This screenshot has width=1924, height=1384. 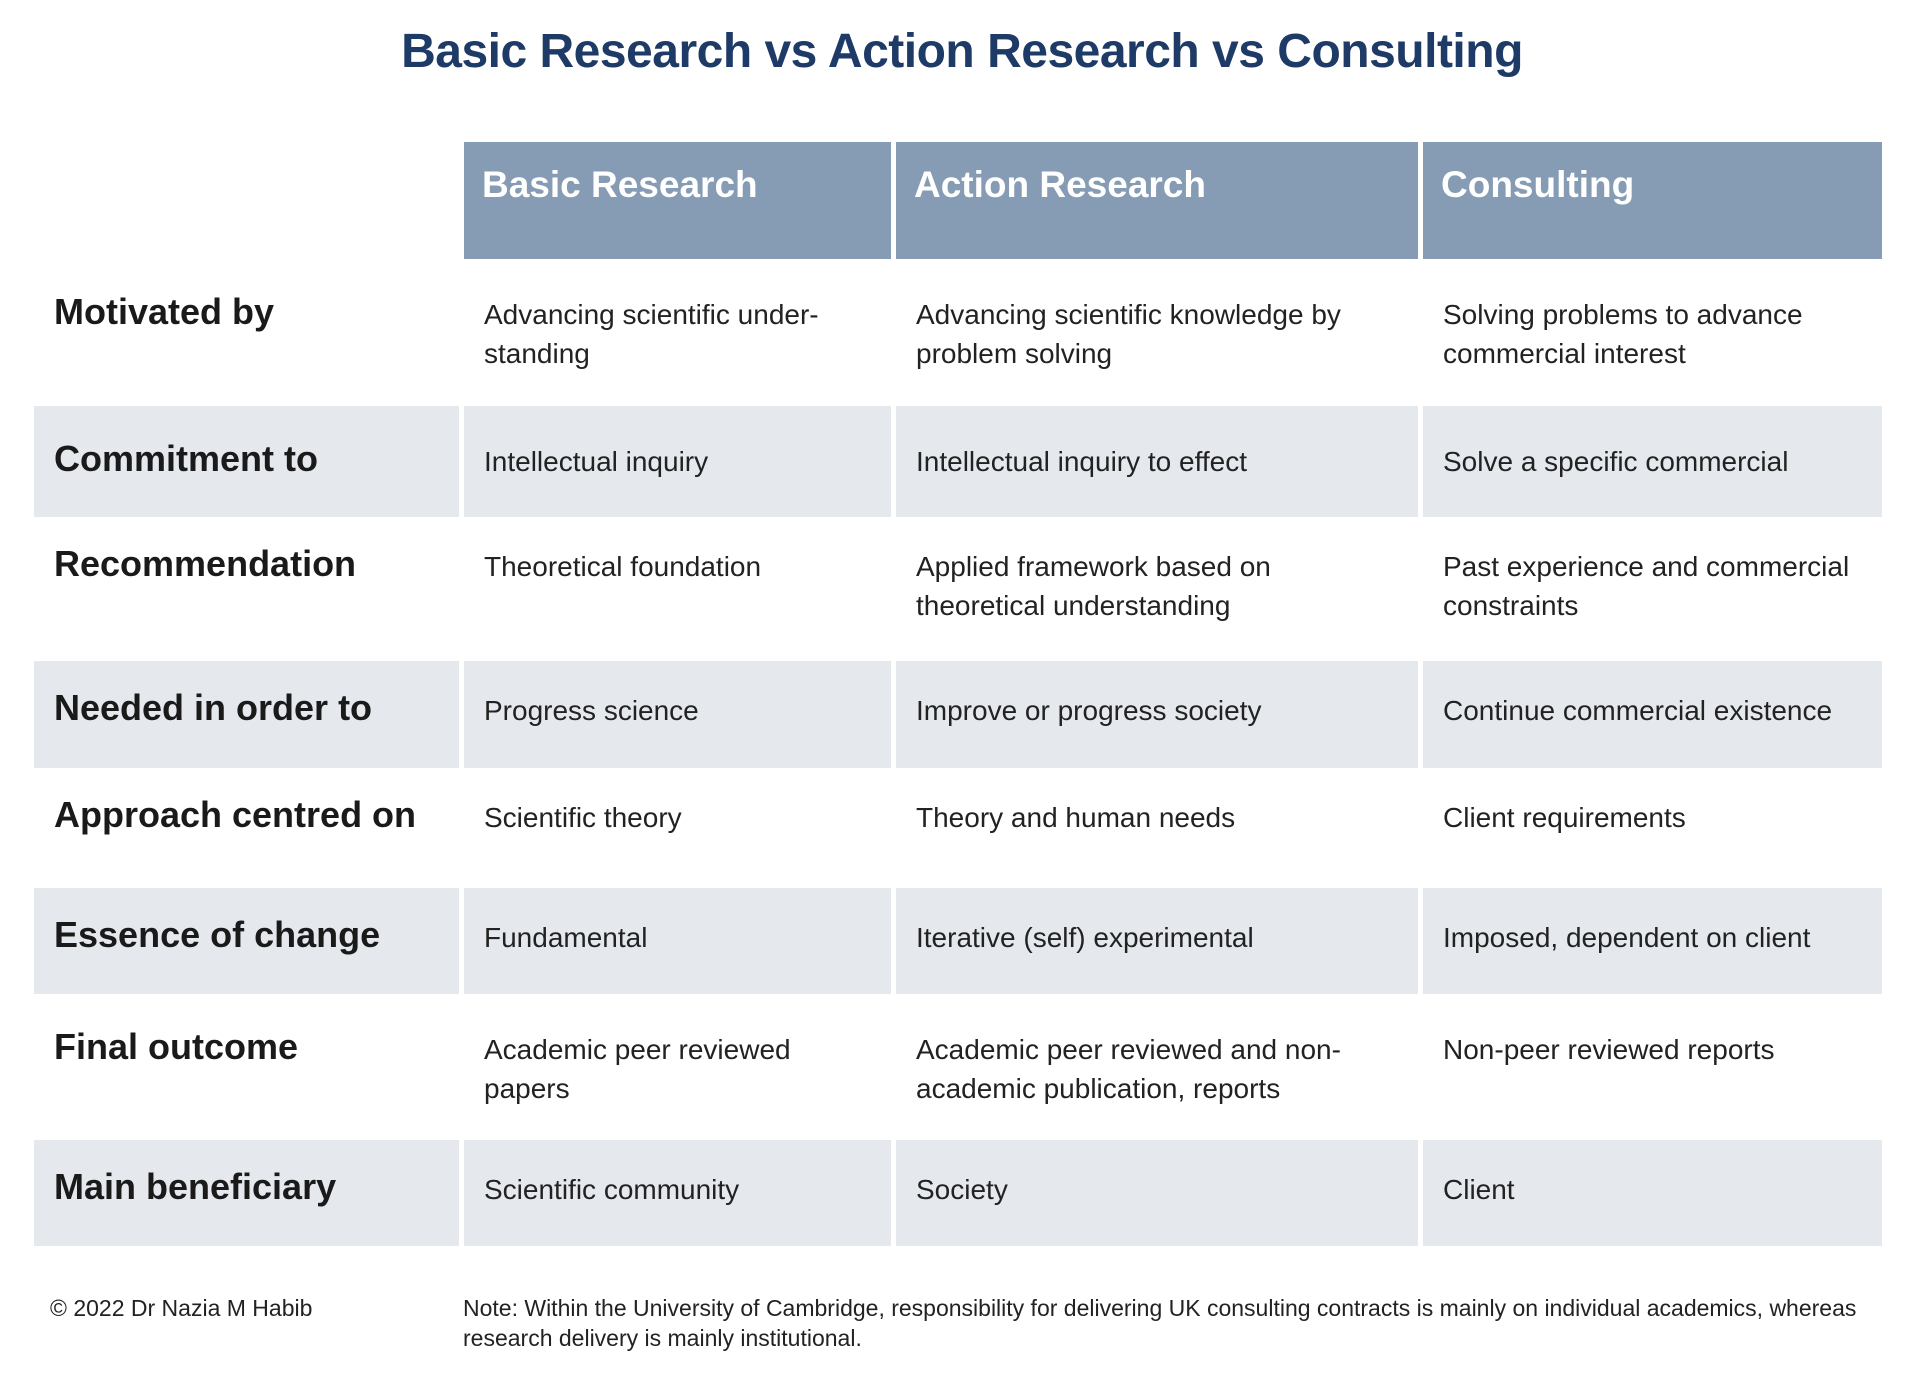 What do you see at coordinates (1076, 817) in the screenshot?
I see `table-cell: Theory and human needs` at bounding box center [1076, 817].